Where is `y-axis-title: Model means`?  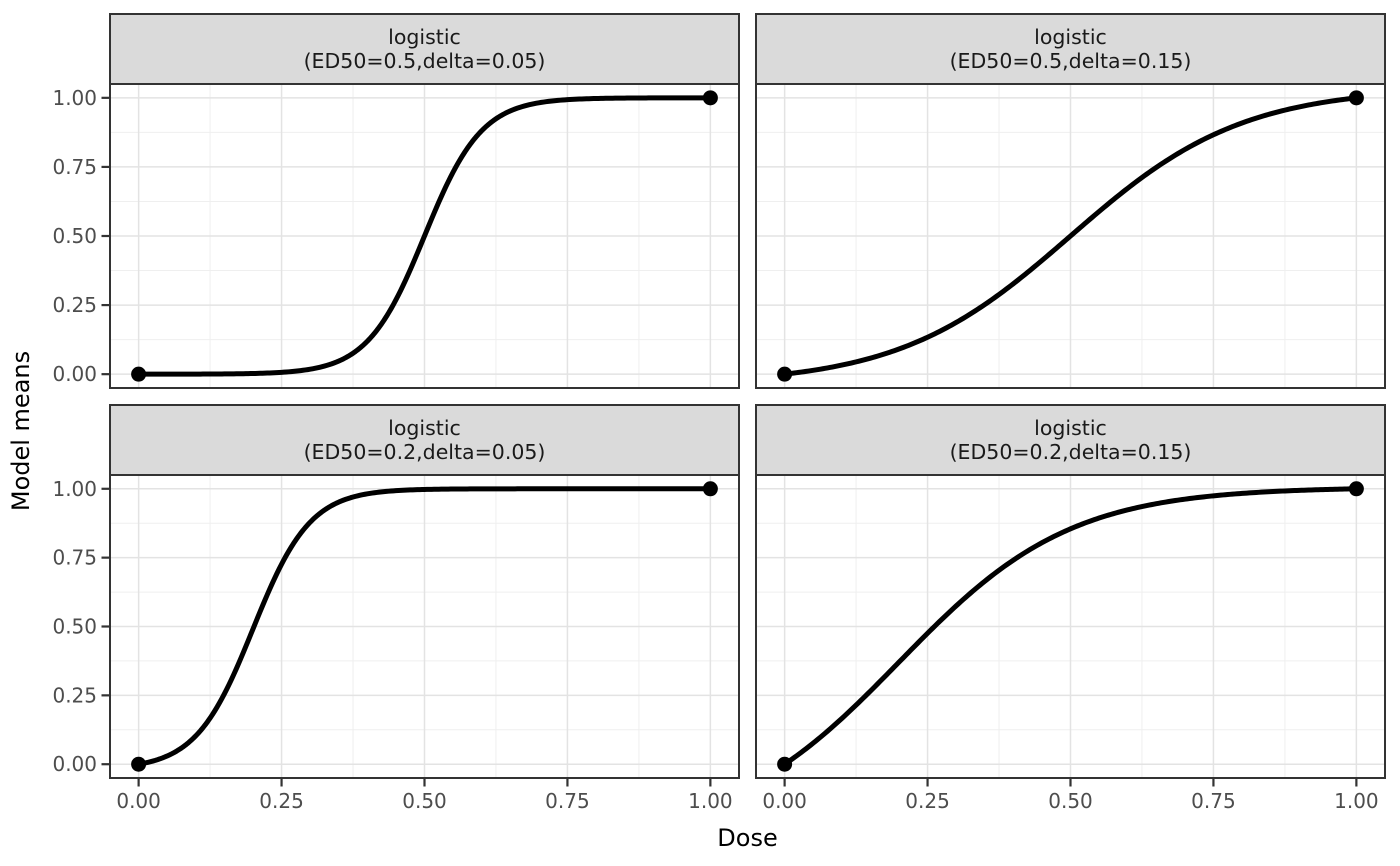
y-axis-title: Model means is located at coordinates (21, 431).